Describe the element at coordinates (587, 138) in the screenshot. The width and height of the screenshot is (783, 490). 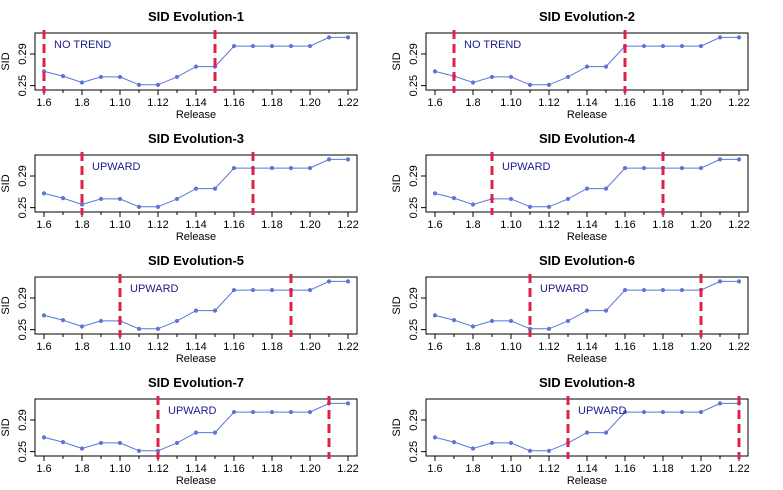
I see `panel-title: SID Evolution-4` at that location.